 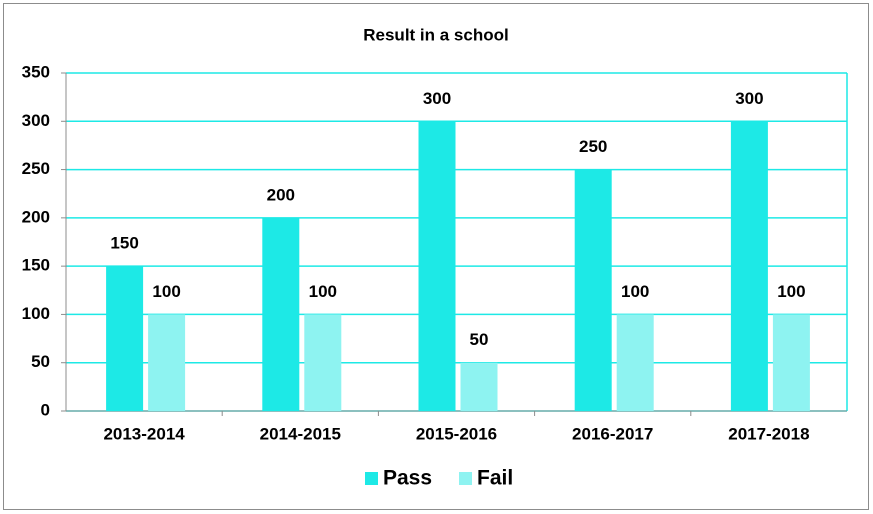 I want to click on y-tick-label: 50, so click(x=40, y=361).